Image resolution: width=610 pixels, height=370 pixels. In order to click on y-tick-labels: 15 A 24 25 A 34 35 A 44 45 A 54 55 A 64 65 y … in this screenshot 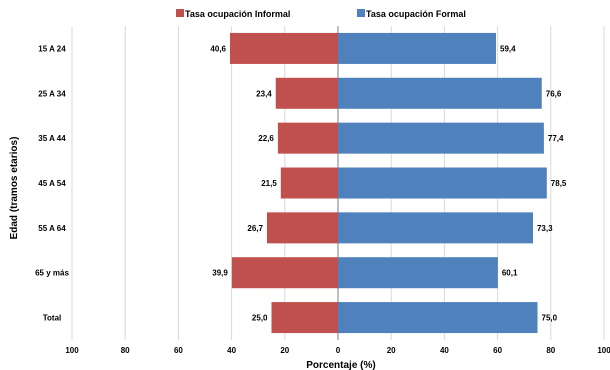, I will do `click(52, 183)`.